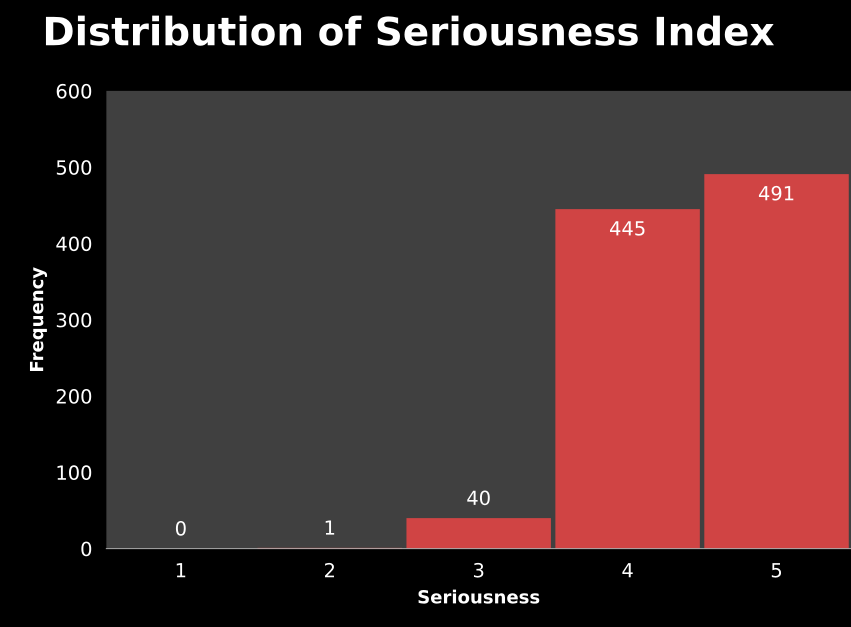 Image resolution: width=851 pixels, height=627 pixels. I want to click on x-tick-label: 1, so click(181, 570).